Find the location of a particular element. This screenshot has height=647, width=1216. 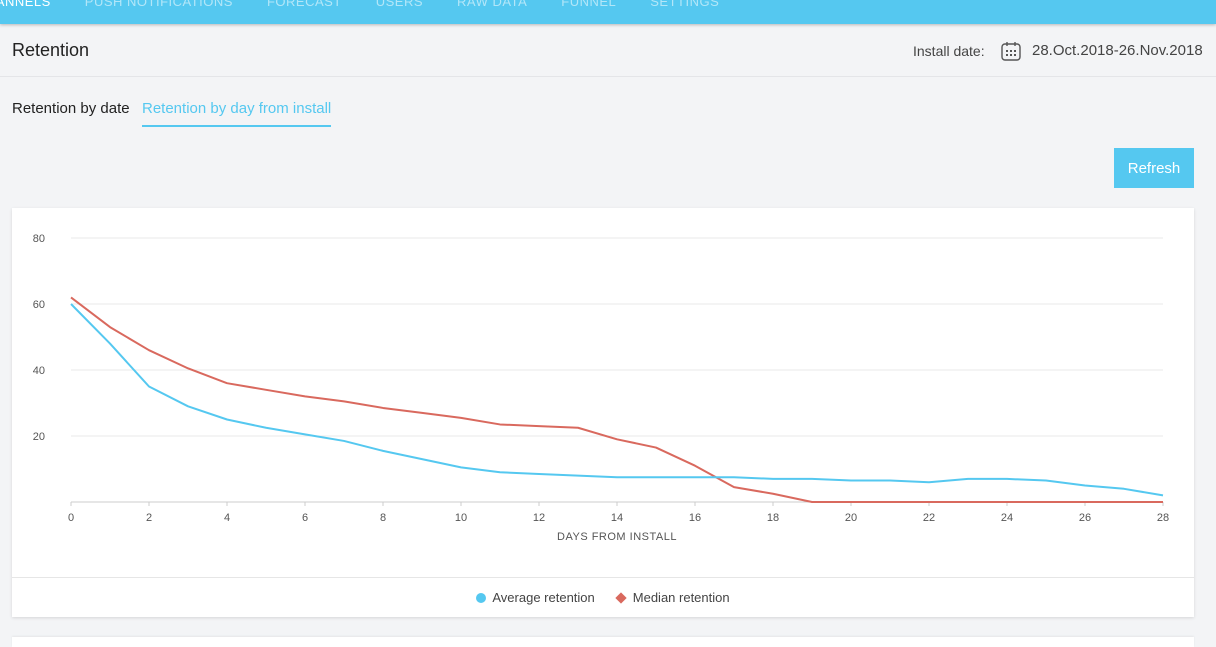

nav-item-forecast: FORECAST is located at coordinates (304, 4).